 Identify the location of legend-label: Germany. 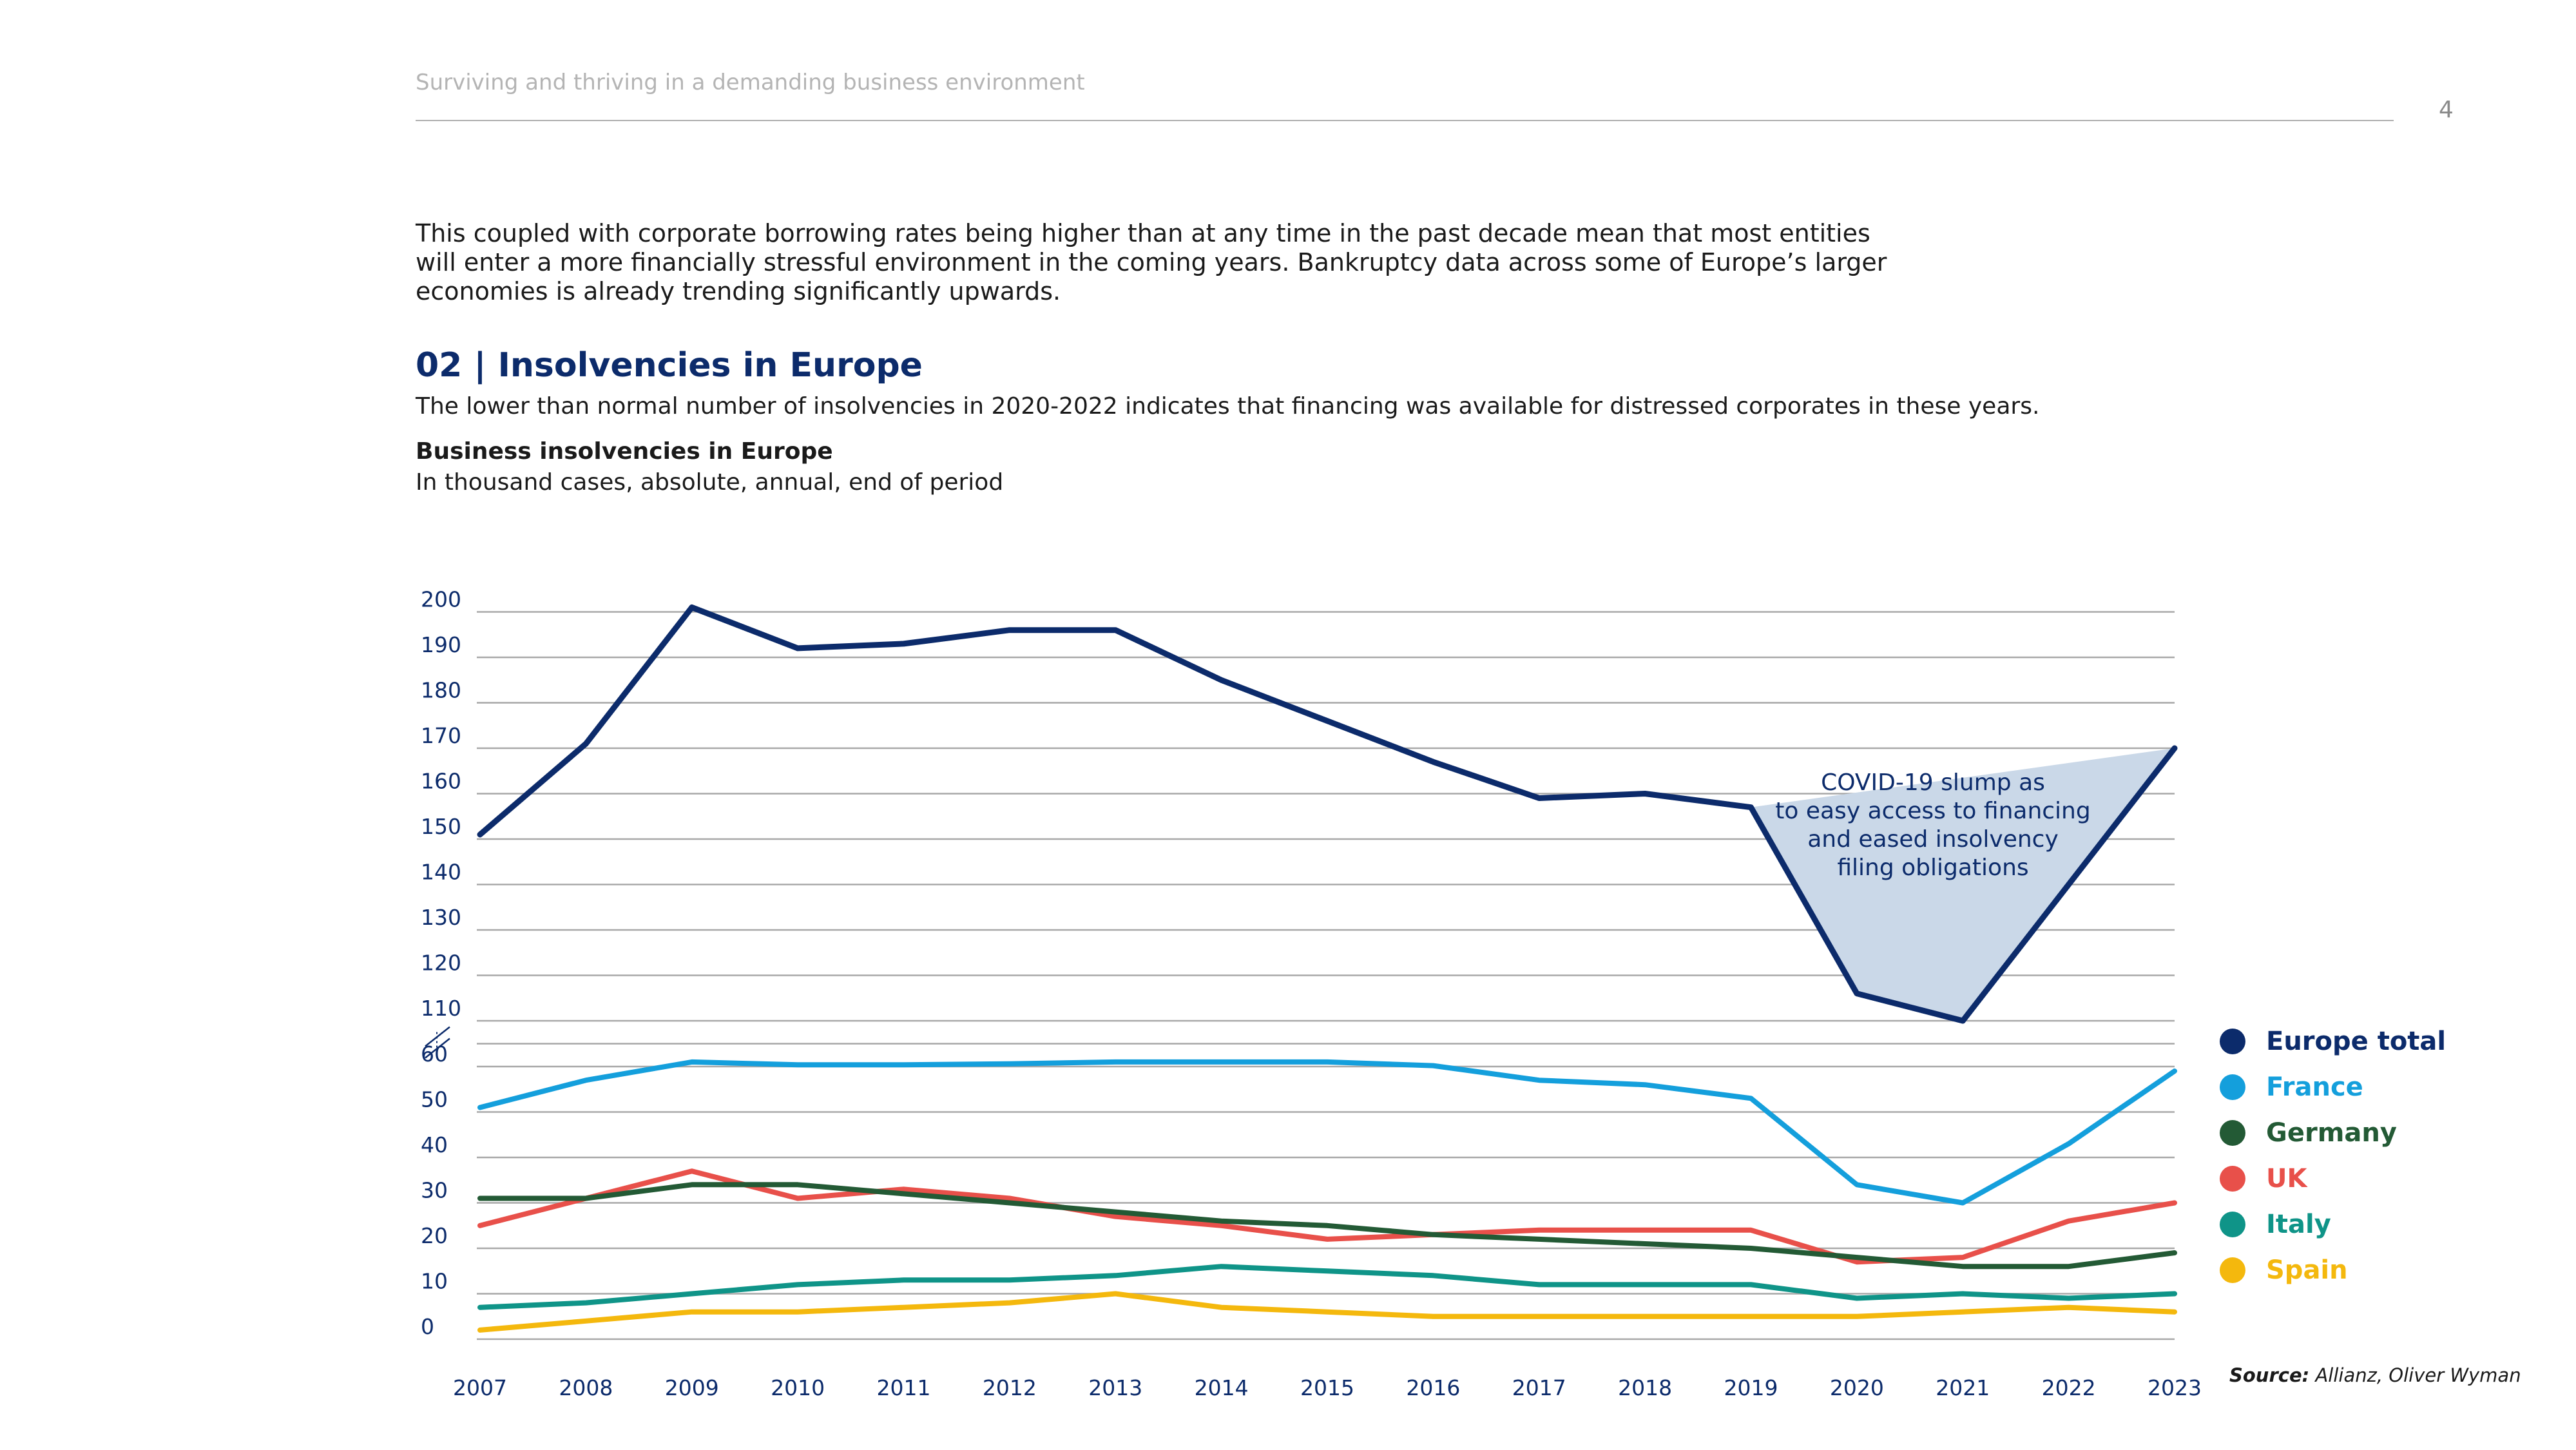
(2331, 1132).